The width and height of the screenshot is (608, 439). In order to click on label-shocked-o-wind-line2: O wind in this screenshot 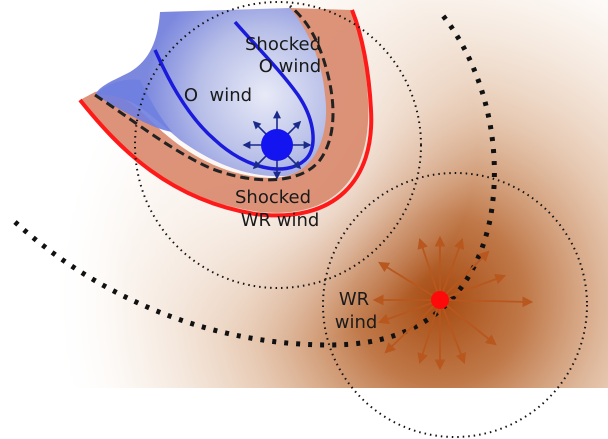, I will do `click(290, 66)`.